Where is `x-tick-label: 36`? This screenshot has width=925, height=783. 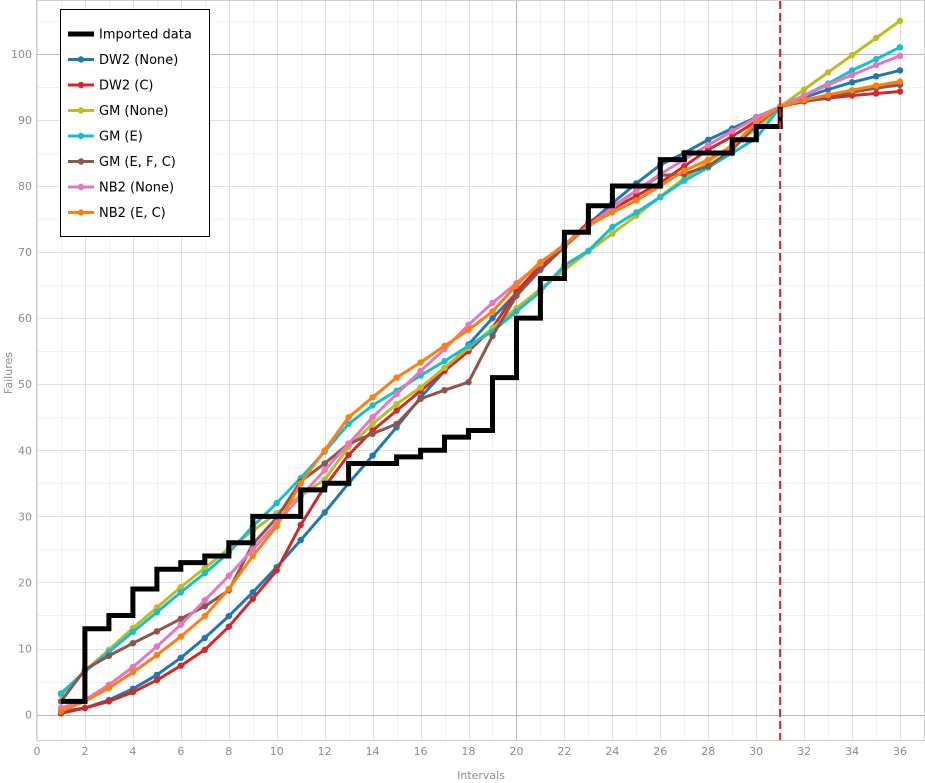
x-tick-label: 36 is located at coordinates (900, 751).